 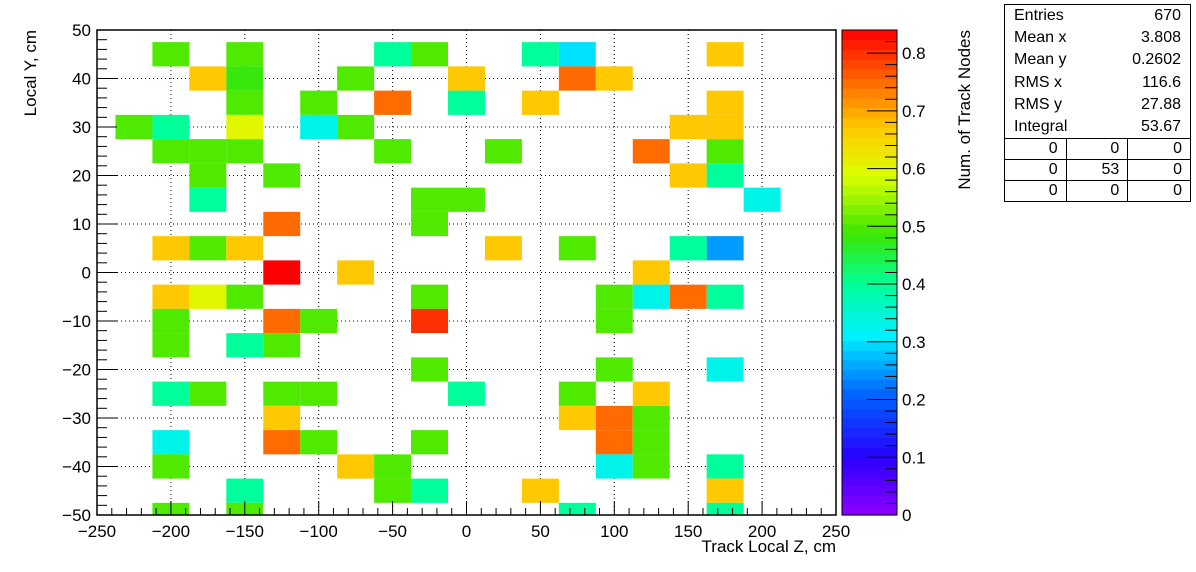 I want to click on y-tick-label: −10, so click(x=76, y=321).